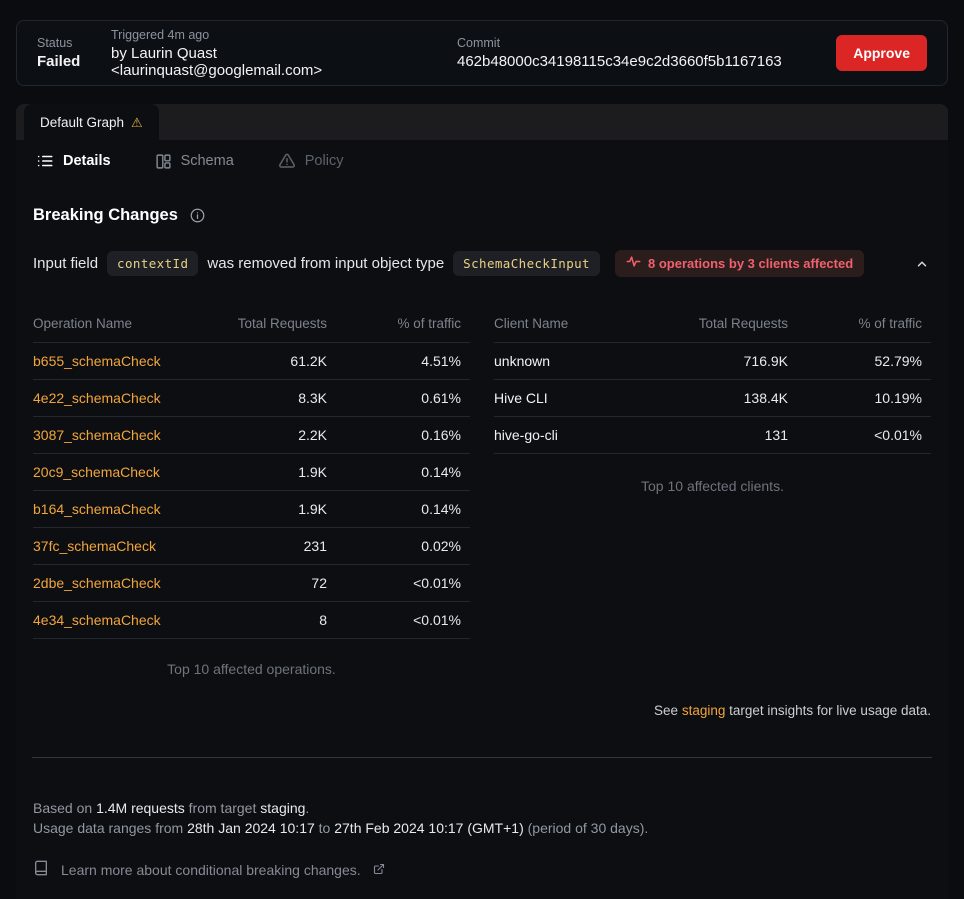  I want to click on schema-icon, so click(163, 161).